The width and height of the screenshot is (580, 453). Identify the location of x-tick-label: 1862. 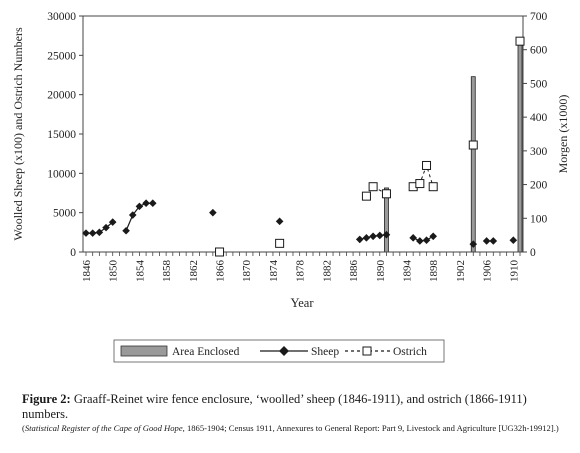
(194, 271).